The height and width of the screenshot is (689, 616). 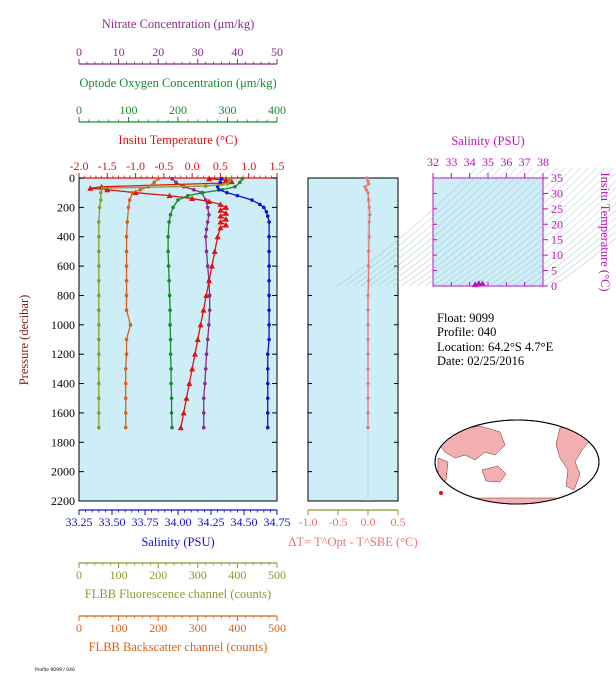 What do you see at coordinates (228, 110) in the screenshot?
I see `oxygen-tick-label: 300` at bounding box center [228, 110].